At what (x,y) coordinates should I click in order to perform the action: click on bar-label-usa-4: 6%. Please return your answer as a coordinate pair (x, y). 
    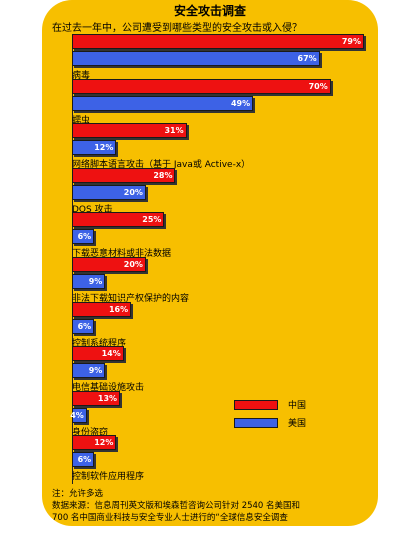
    Looking at the image, I should click on (84, 237).